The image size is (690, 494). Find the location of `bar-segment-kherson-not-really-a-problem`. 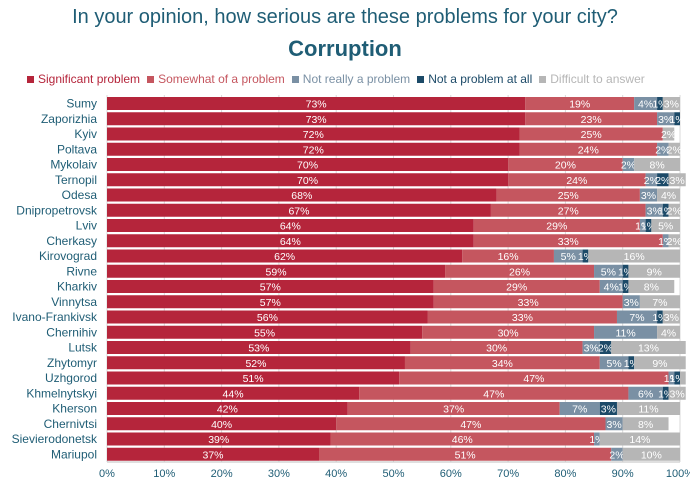

bar-segment-kherson-not-really-a-problem is located at coordinates (579, 408).